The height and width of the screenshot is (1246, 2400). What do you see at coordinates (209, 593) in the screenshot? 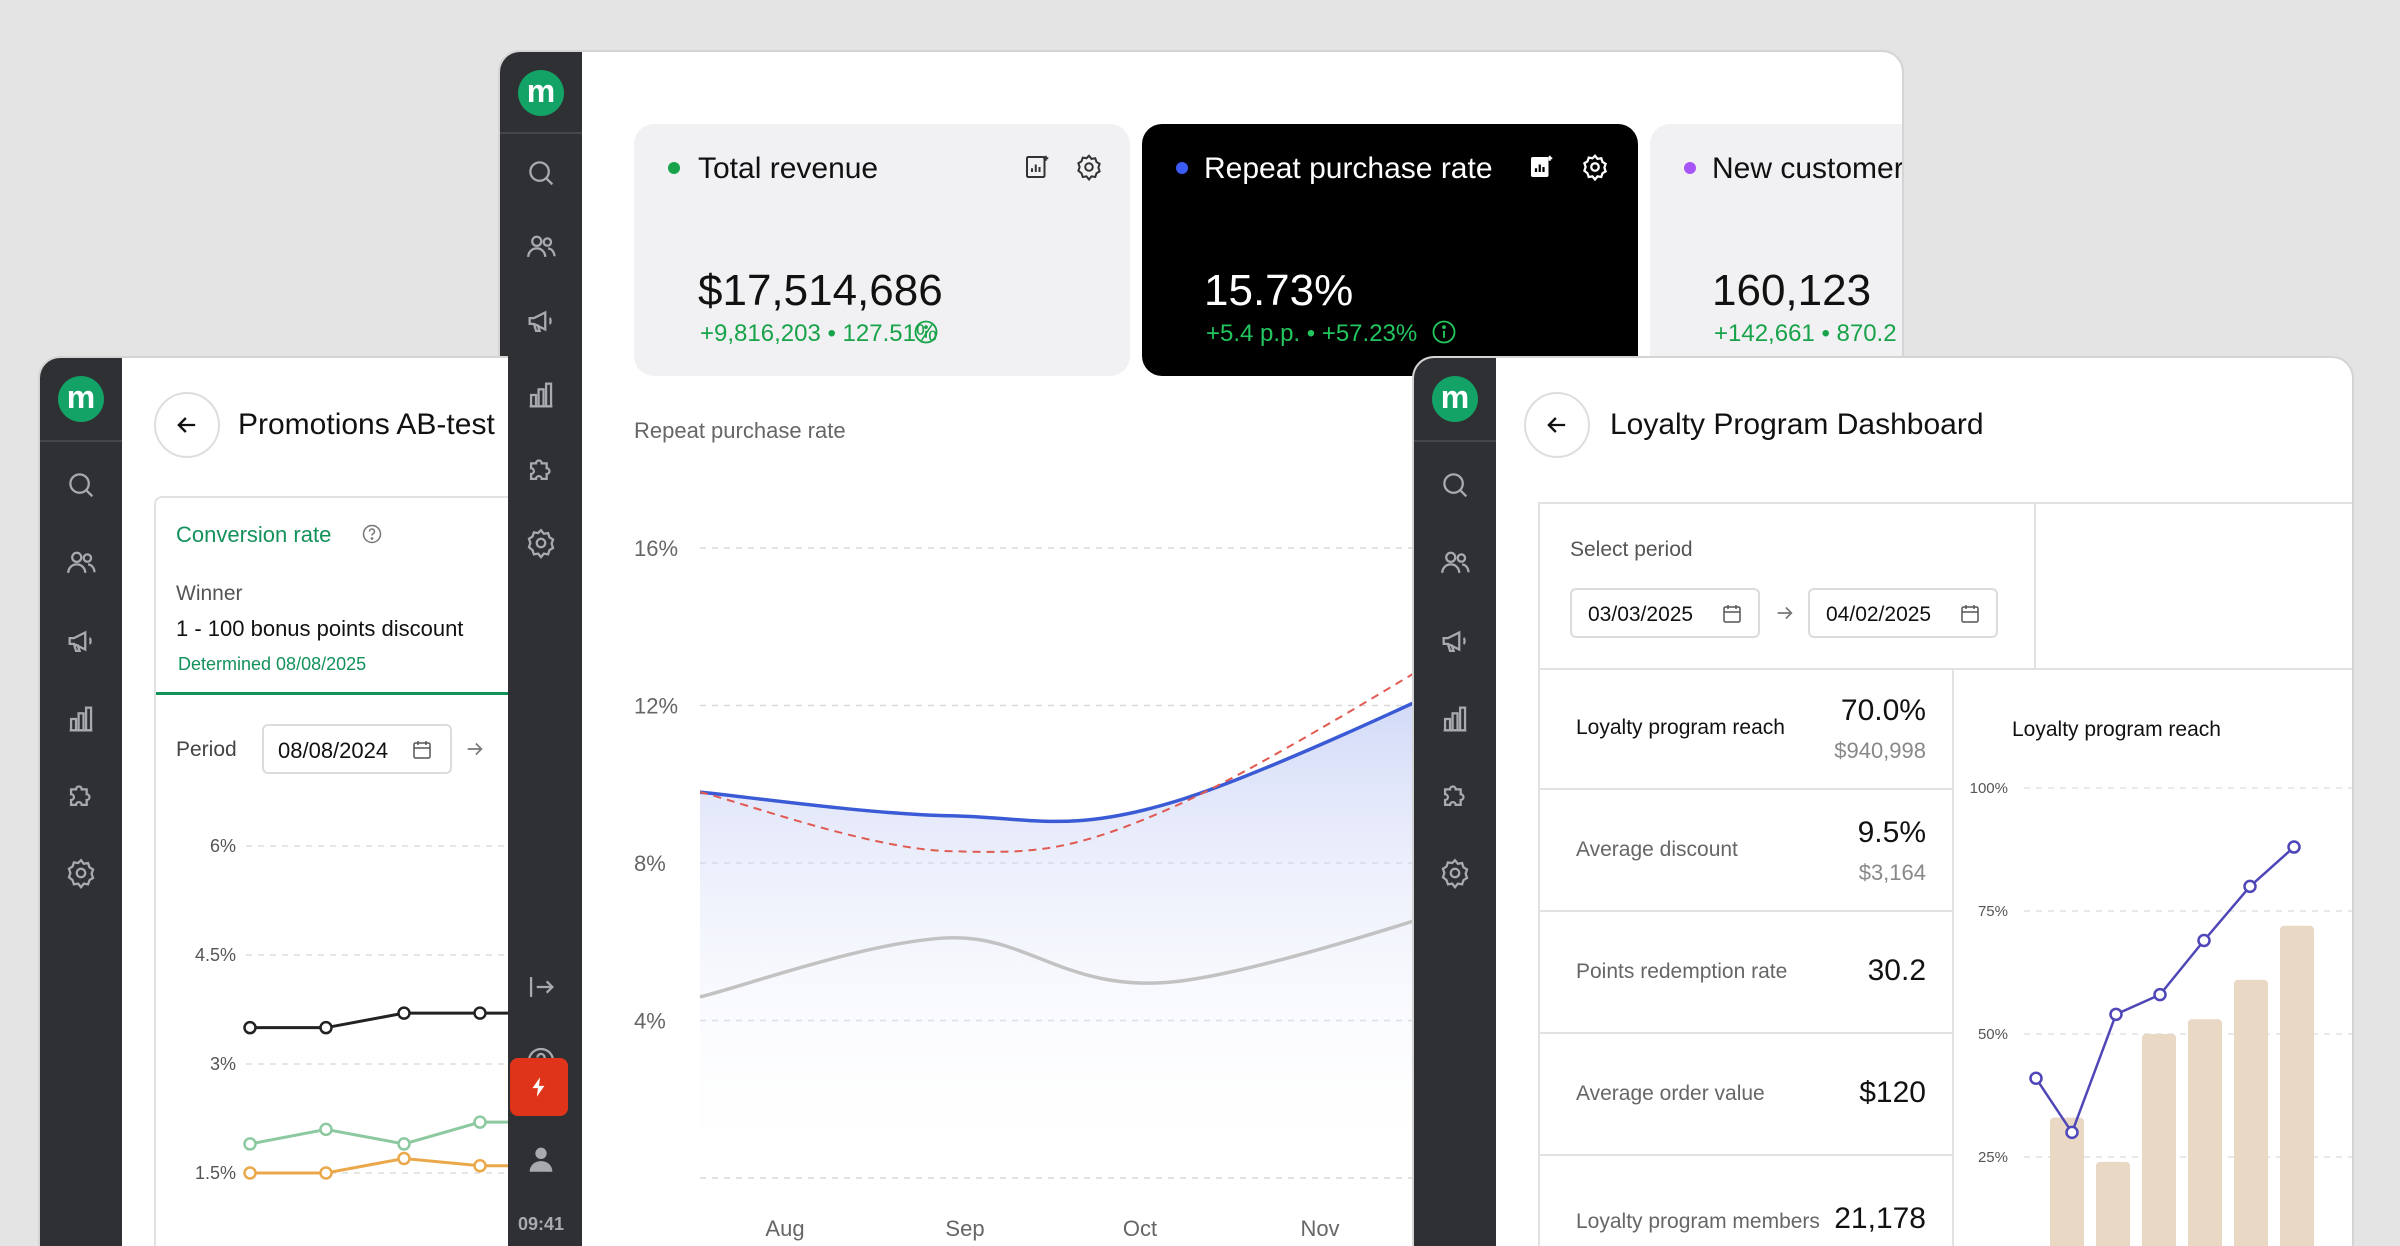
I see `winner-label: Winner` at bounding box center [209, 593].